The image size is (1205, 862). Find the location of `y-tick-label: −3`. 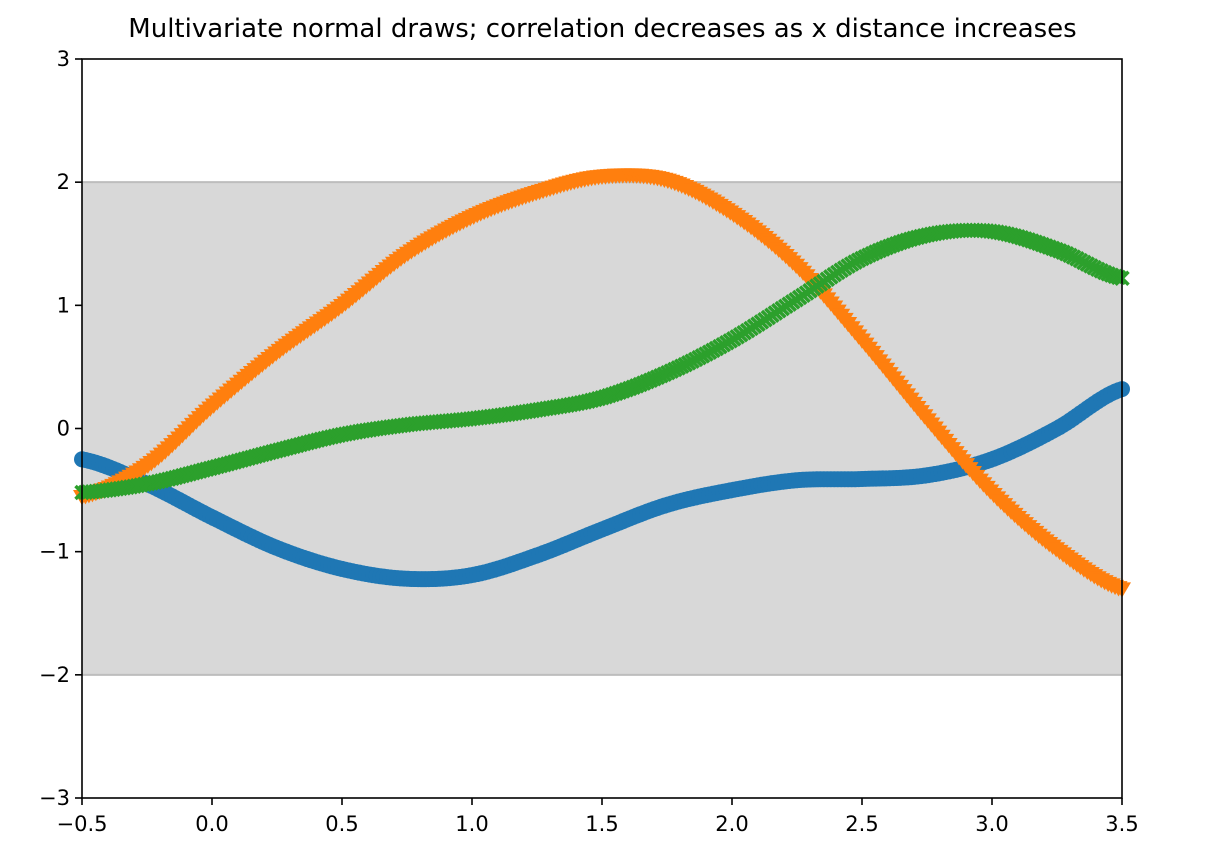

y-tick-label: −3 is located at coordinates (54, 798).